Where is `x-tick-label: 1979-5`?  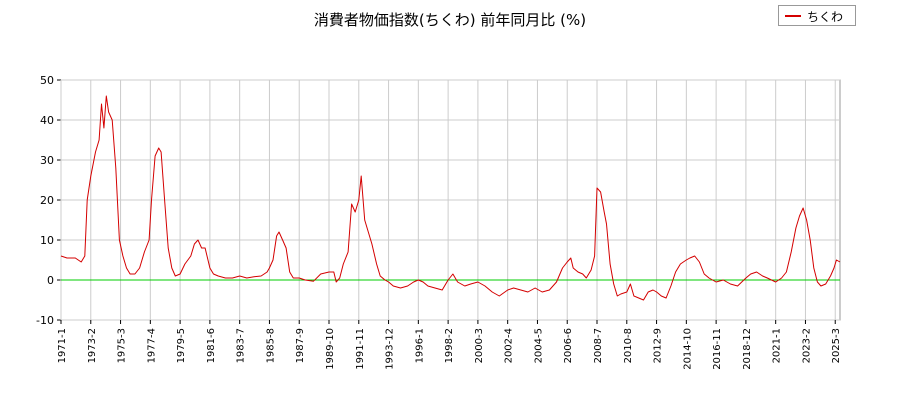 x-tick-label: 1979-5 is located at coordinates (181, 345).